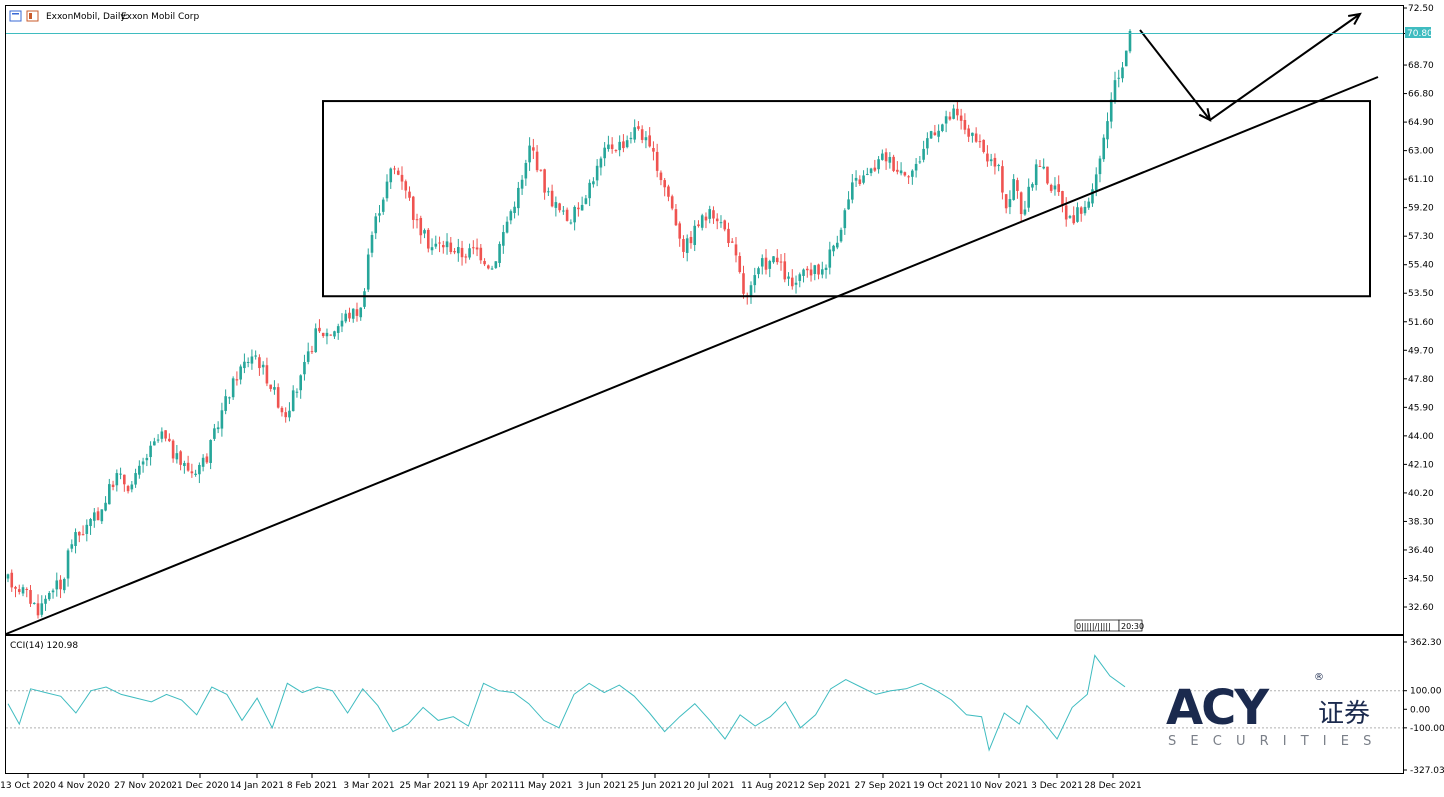  Describe the element at coordinates (1421, 494) in the screenshot. I see `price-tick-label: 40.20` at that location.